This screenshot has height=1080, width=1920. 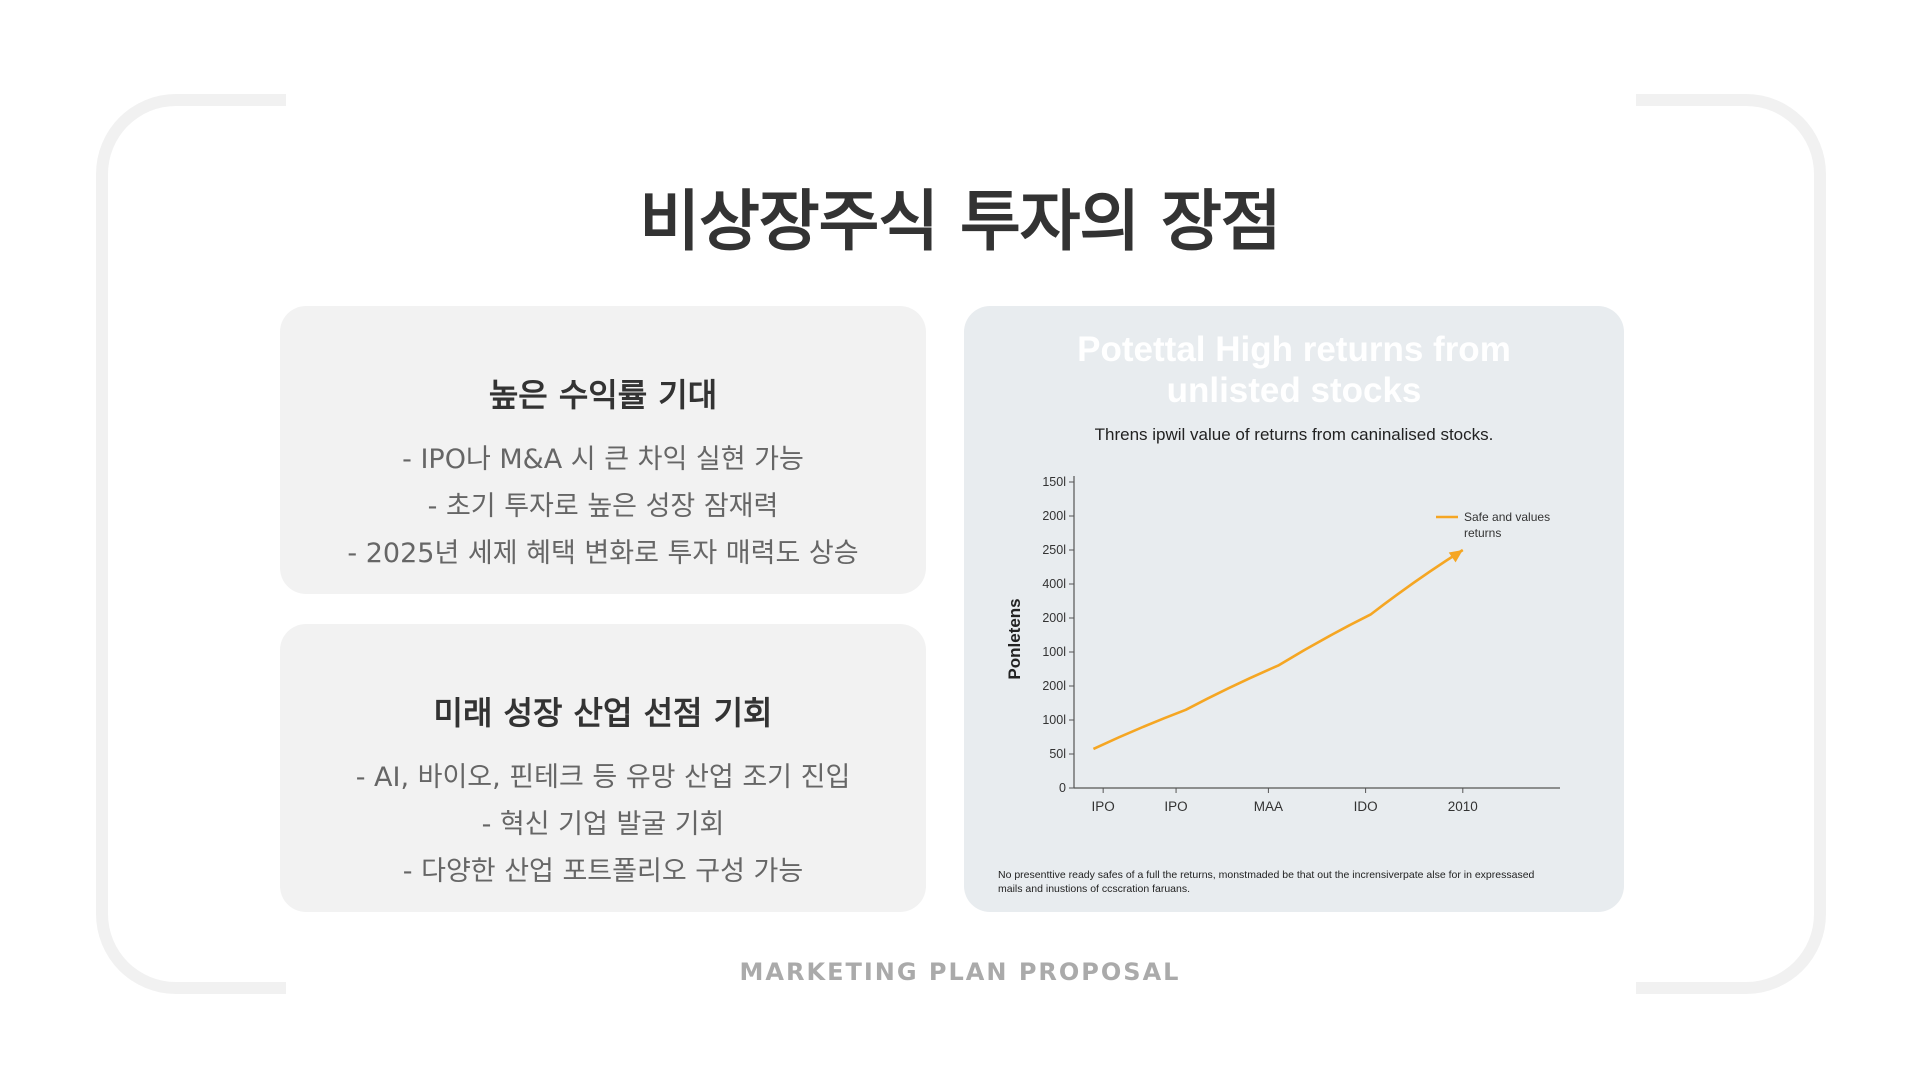 I want to click on y-tick-label: 0, so click(x=1062, y=788).